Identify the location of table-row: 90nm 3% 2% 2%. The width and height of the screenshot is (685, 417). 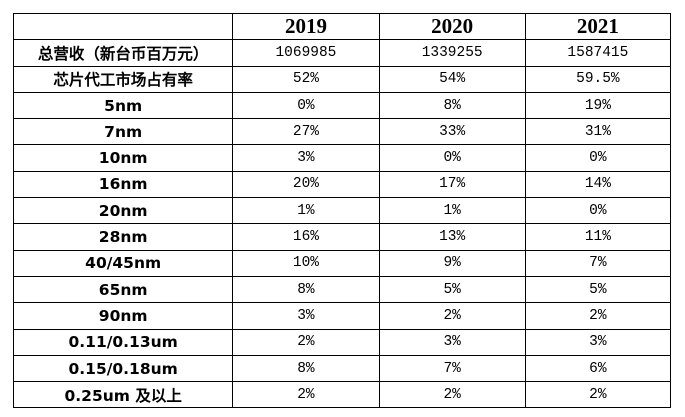
(342, 316).